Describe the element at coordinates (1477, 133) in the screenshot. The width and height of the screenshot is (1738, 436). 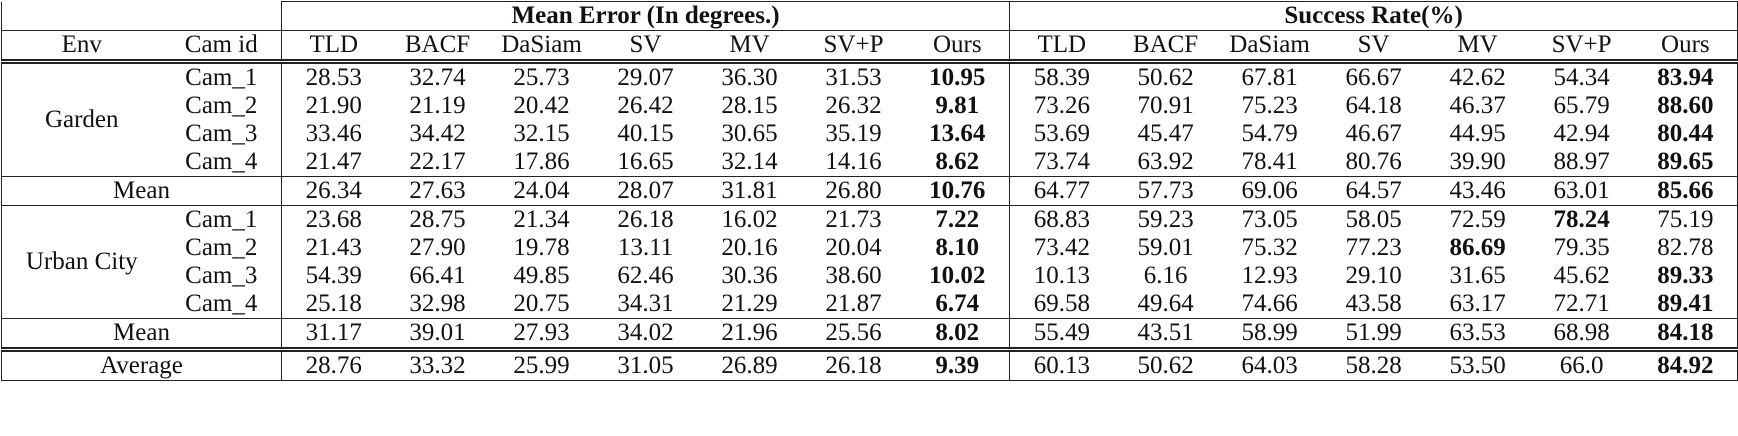
I see `value-cell: 44.95` at that location.